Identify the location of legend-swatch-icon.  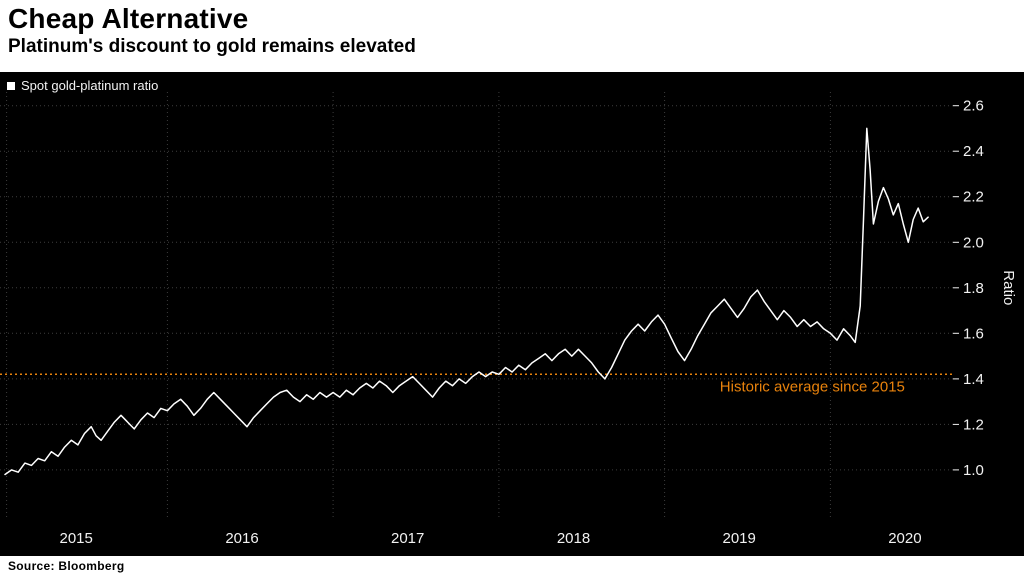
(11, 85).